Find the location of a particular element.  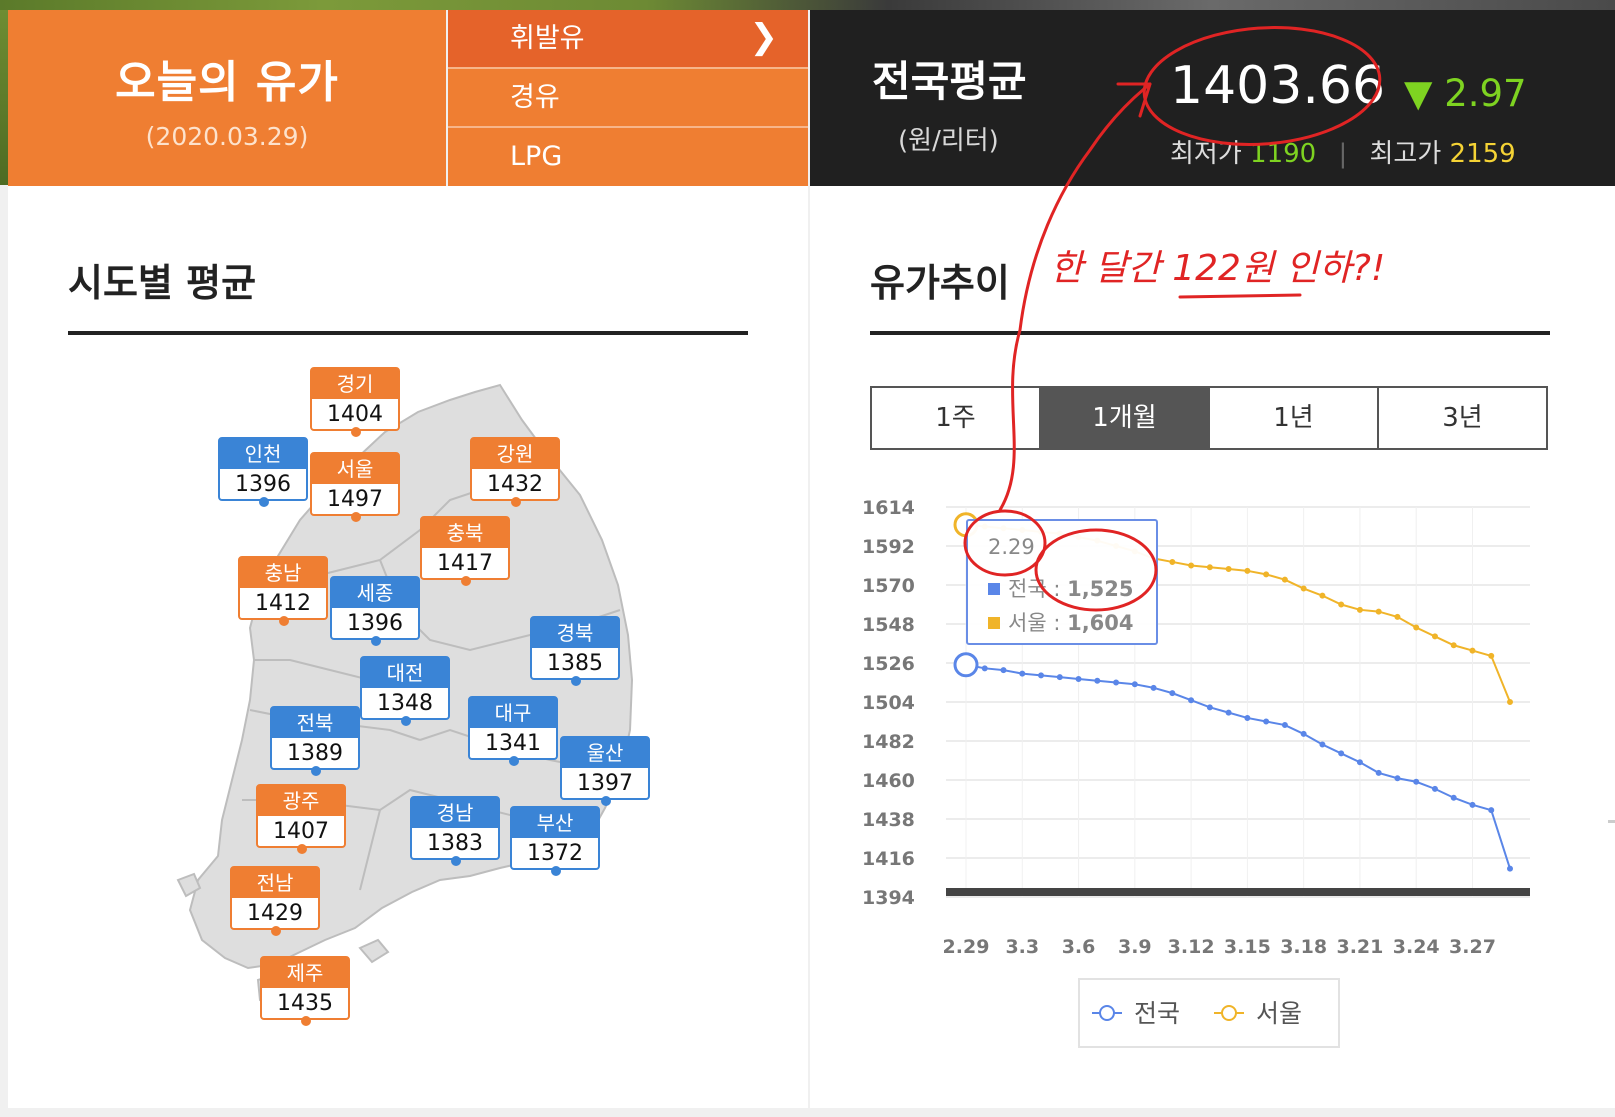

region-badge-daegu: 대구 1341 is located at coordinates (513, 731).